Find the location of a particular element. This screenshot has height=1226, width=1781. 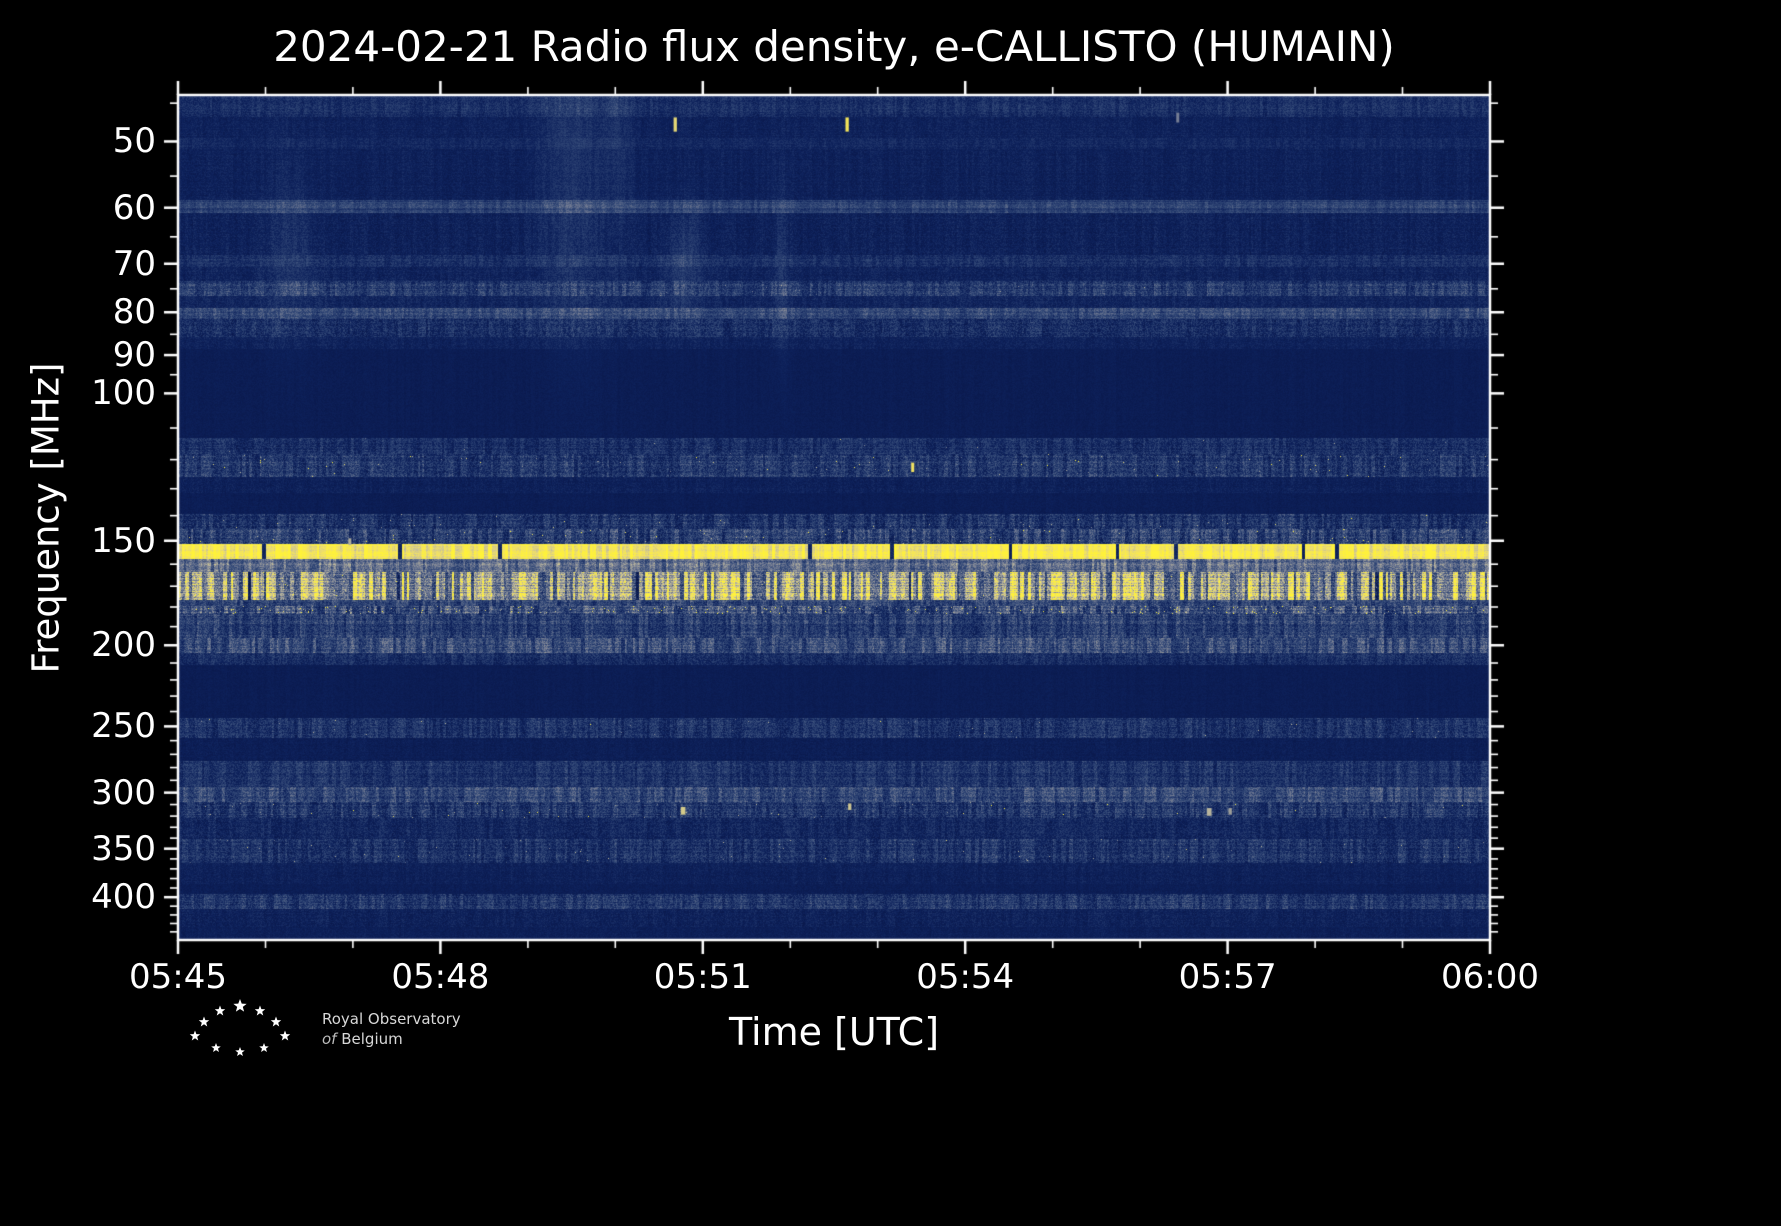

y-tick-label-200: 200 is located at coordinates (123, 645).